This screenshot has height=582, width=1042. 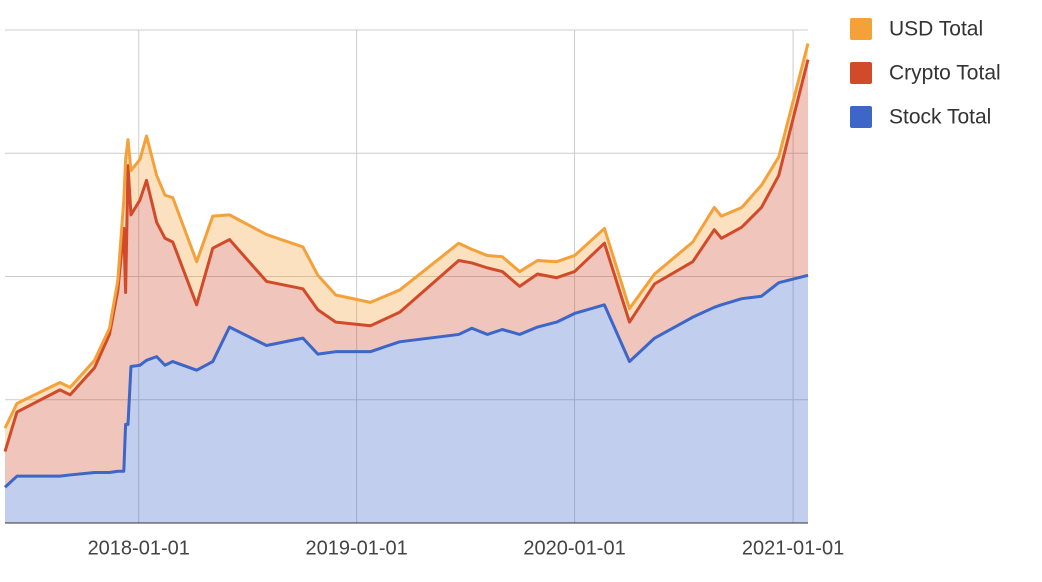 I want to click on legend-label: Stock Total, so click(x=940, y=117).